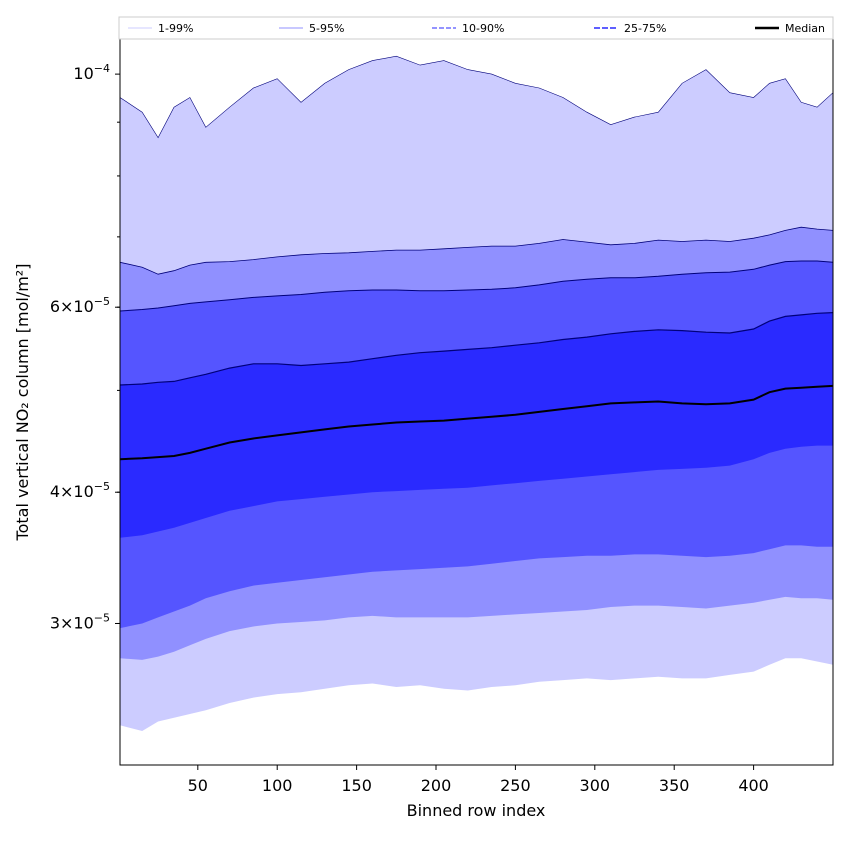  I want to click on x-axis-label: Binned row index, so click(476, 810).